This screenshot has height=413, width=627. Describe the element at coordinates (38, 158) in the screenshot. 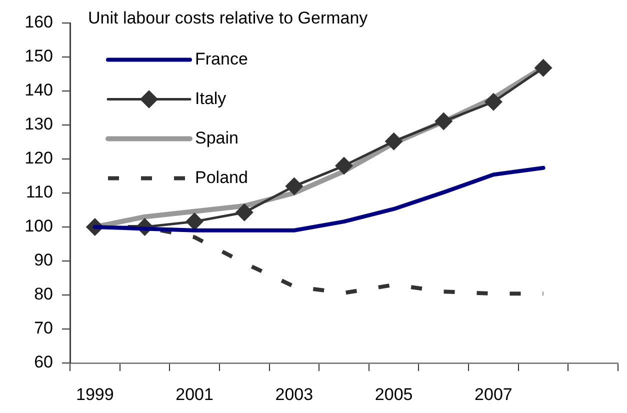

I see `y-tick-label: 120` at that location.